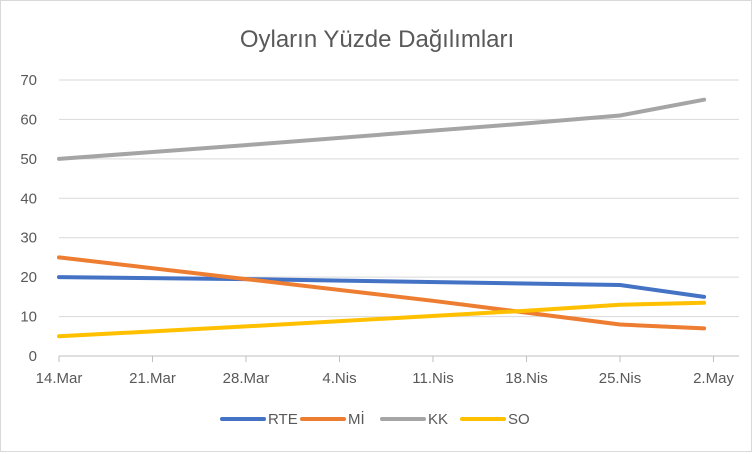 This screenshot has height=454, width=754. What do you see at coordinates (375, 419) in the screenshot?
I see `legend: RTE Mİ KK SO` at bounding box center [375, 419].